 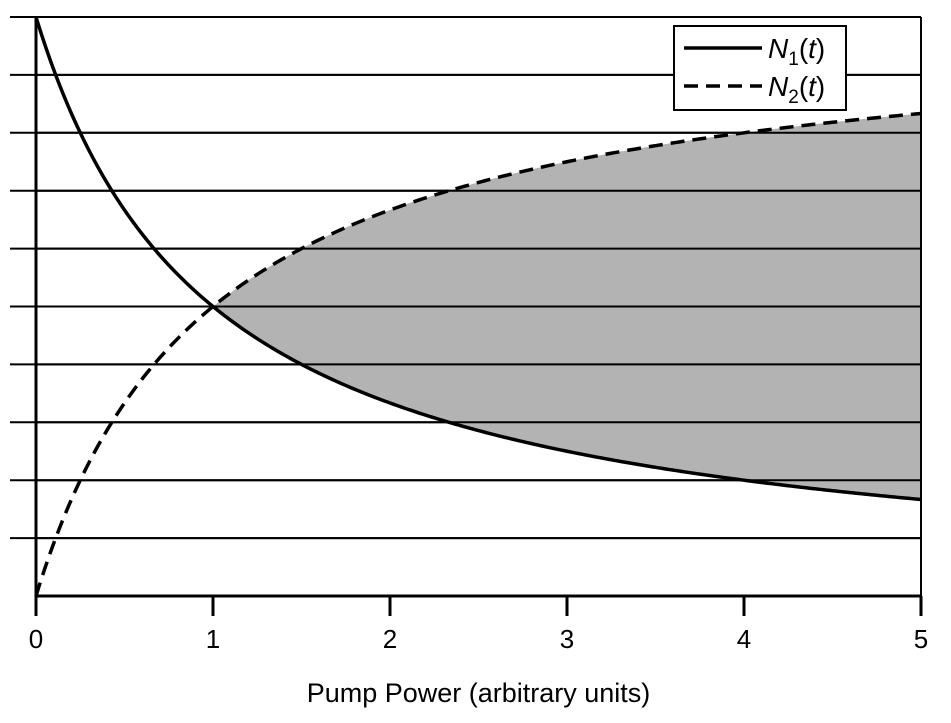 I want to click on x-tick-label: 1, so click(x=213, y=639).